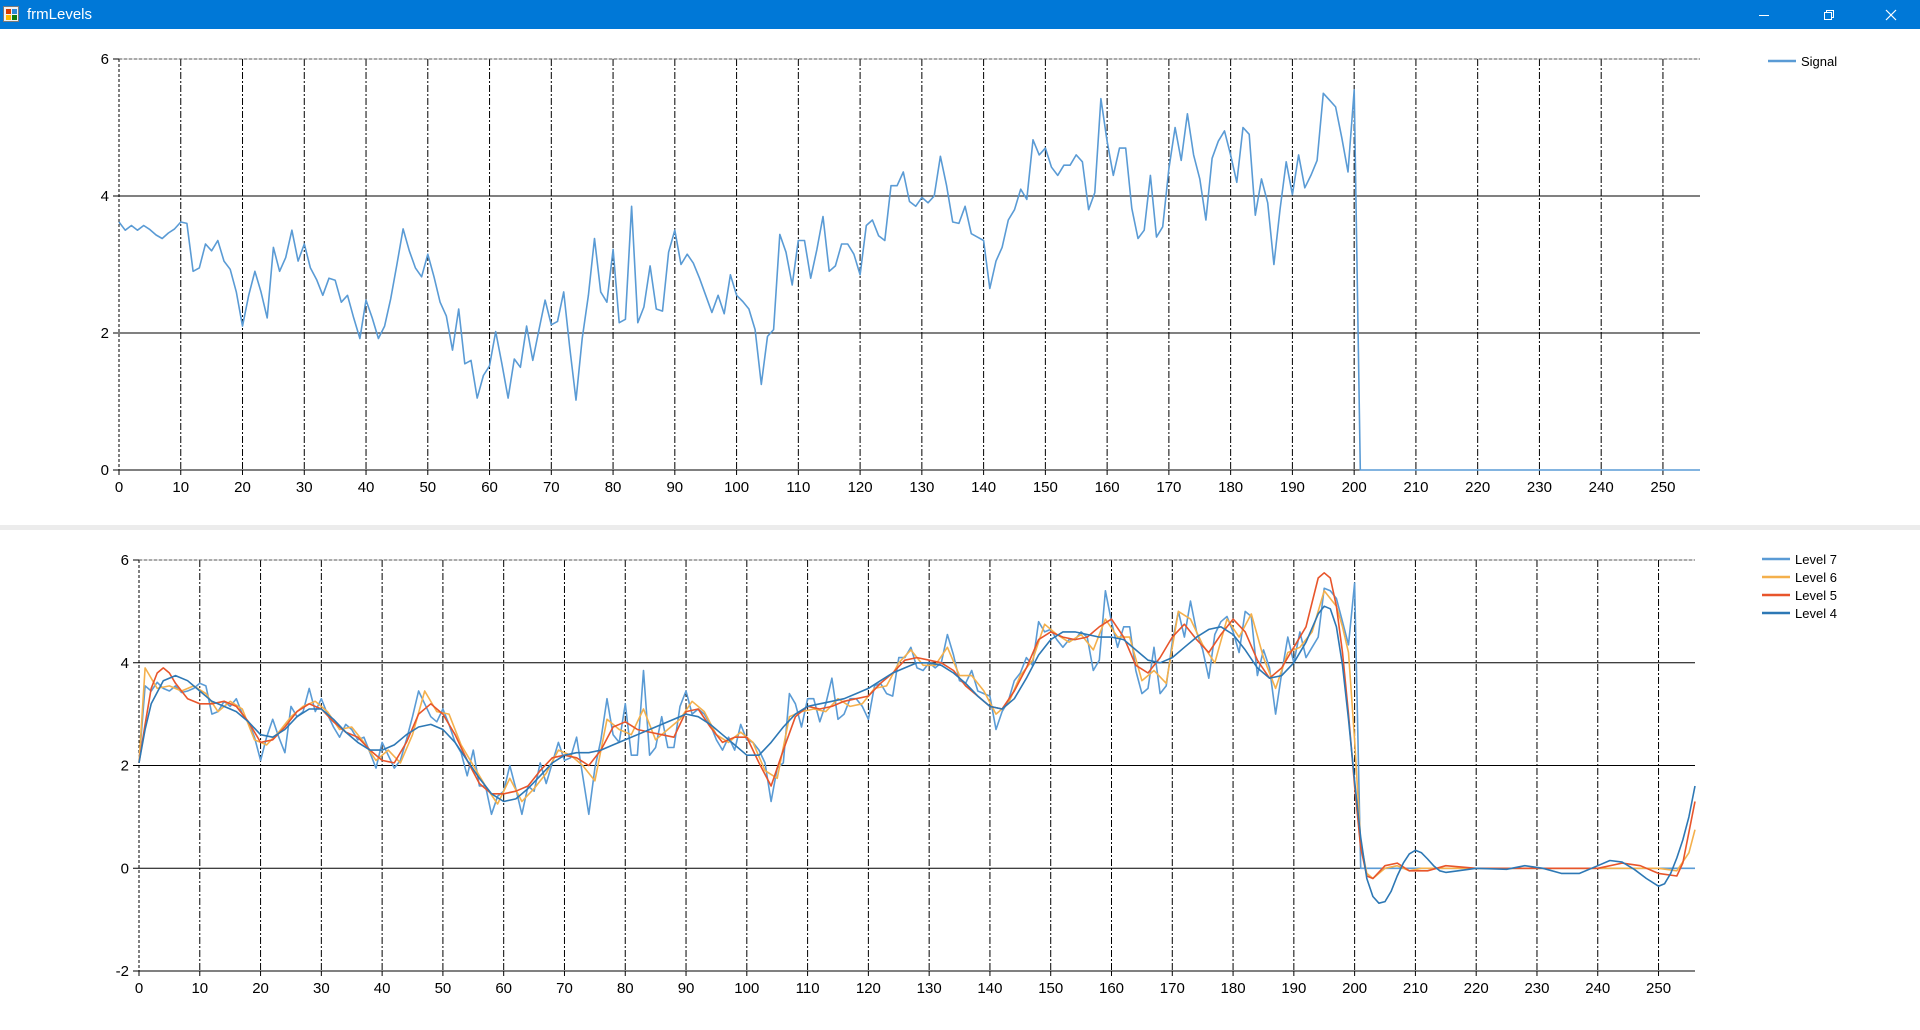 This screenshot has height=1030, width=1920. I want to click on restore-icon, so click(1829, 14).